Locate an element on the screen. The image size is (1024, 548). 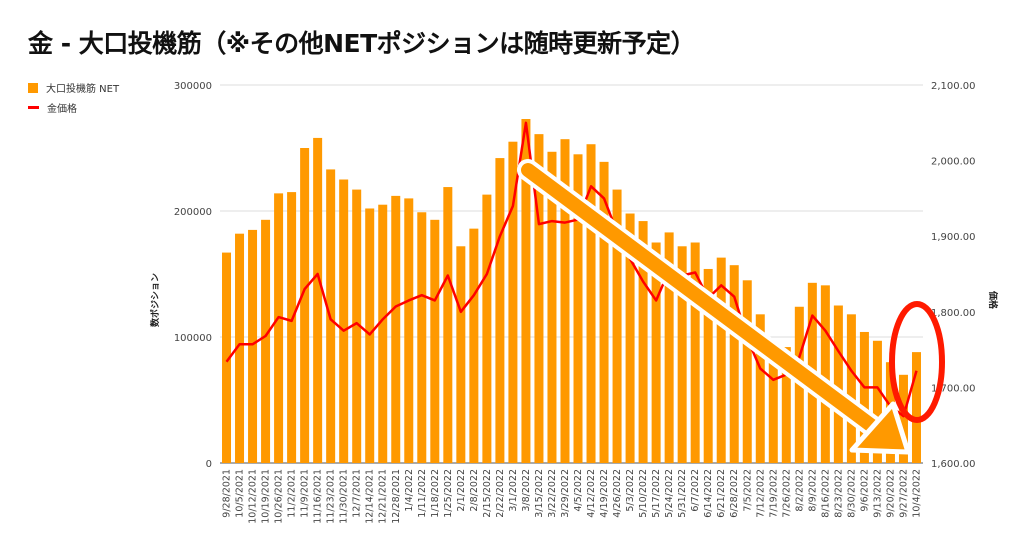
x-tick-label: 1/18/2022 is located at coordinates (435, 493).